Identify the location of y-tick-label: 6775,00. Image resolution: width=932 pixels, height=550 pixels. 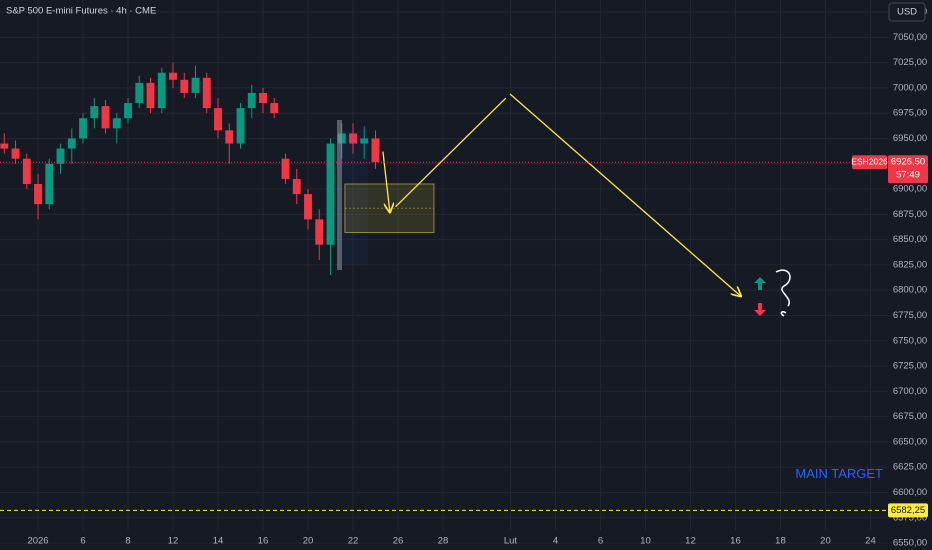
(910, 315).